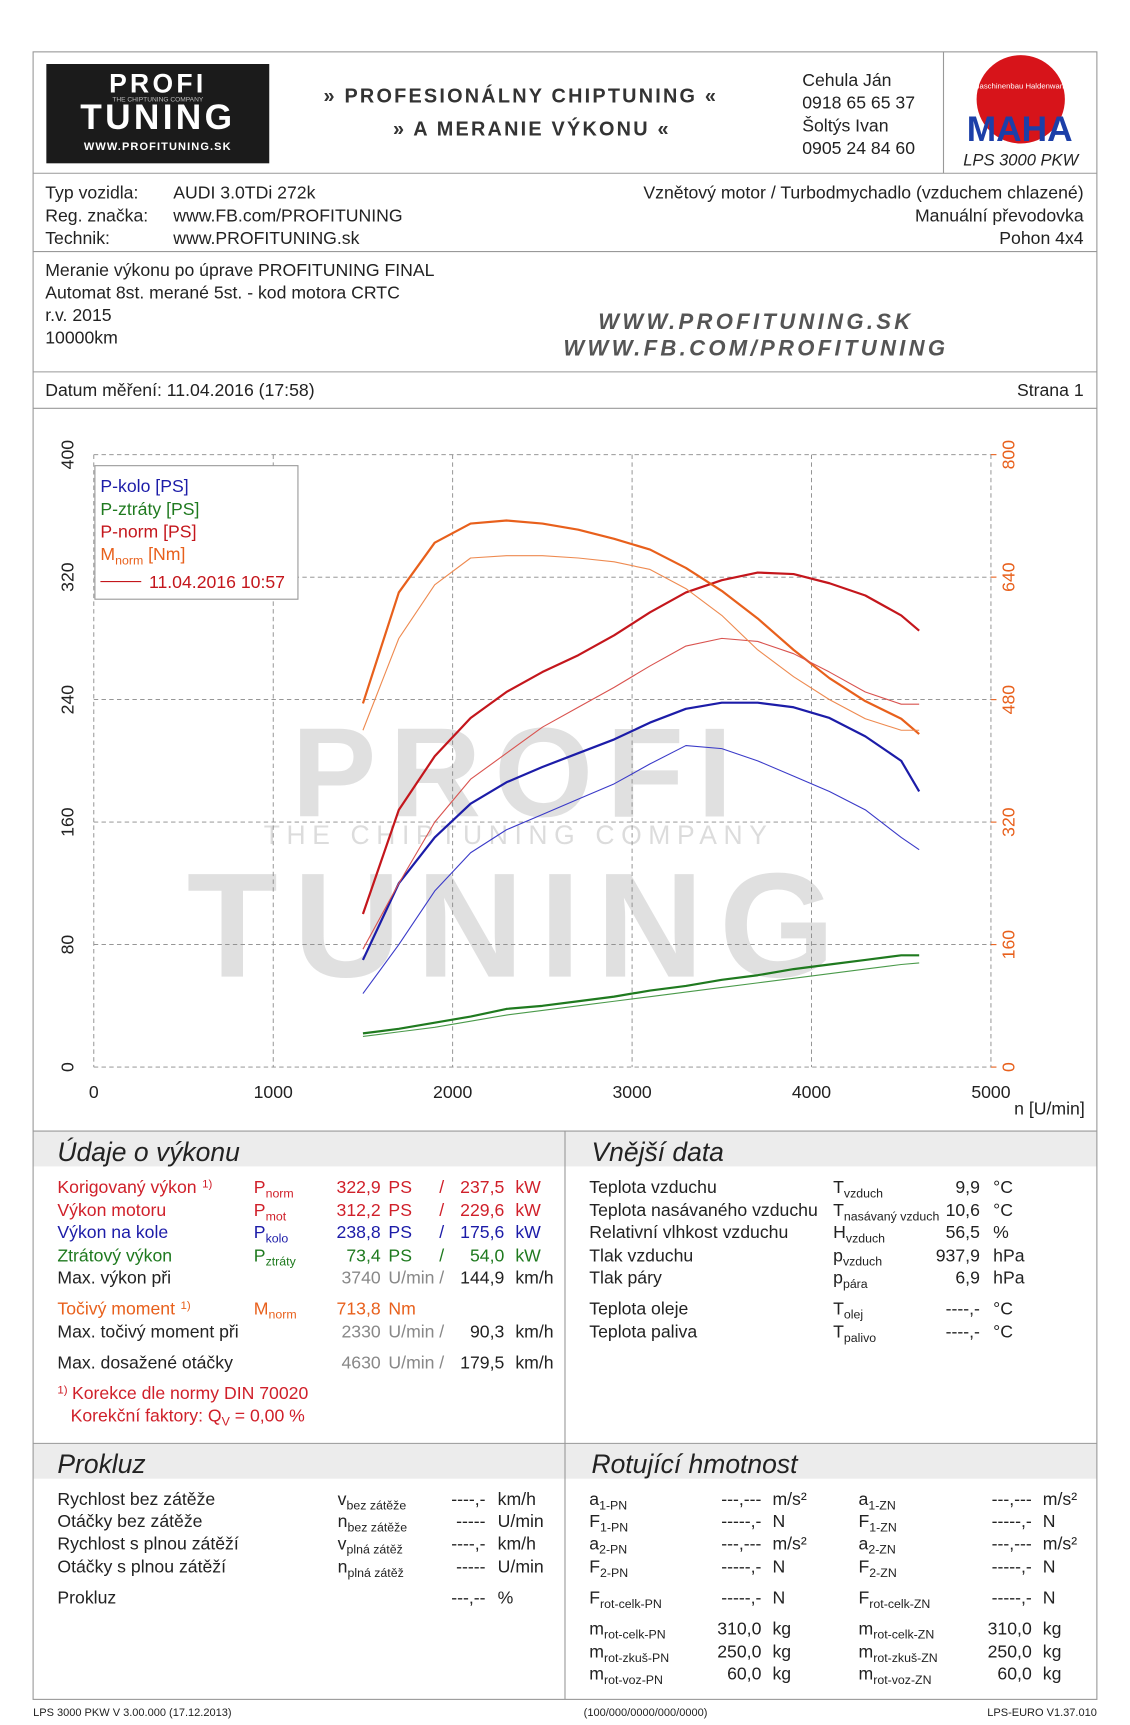 The width and height of the screenshot is (1130, 1725). Describe the element at coordinates (858, 148) in the screenshot. I see `contact: 0905 24 84 60` at that location.